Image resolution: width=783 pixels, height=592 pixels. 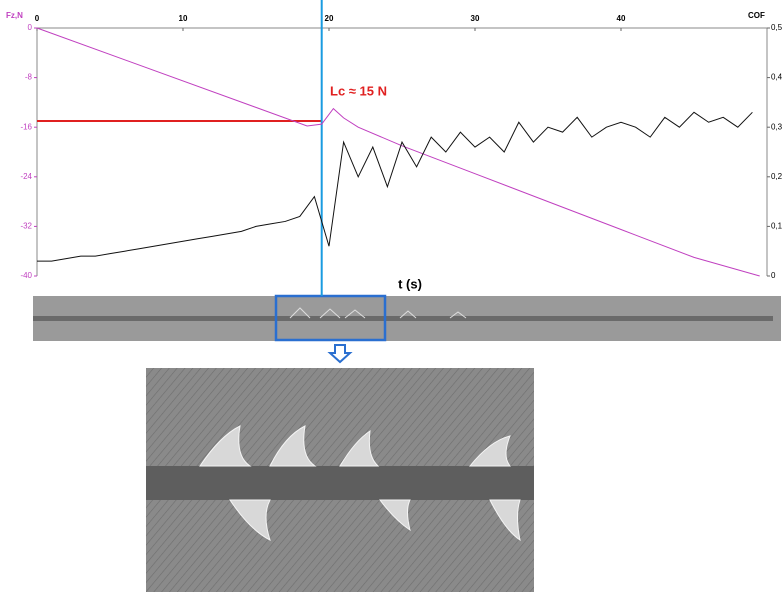 What do you see at coordinates (777, 27) in the screenshot?
I see `y2-tick-label: 0,5` at bounding box center [777, 27].